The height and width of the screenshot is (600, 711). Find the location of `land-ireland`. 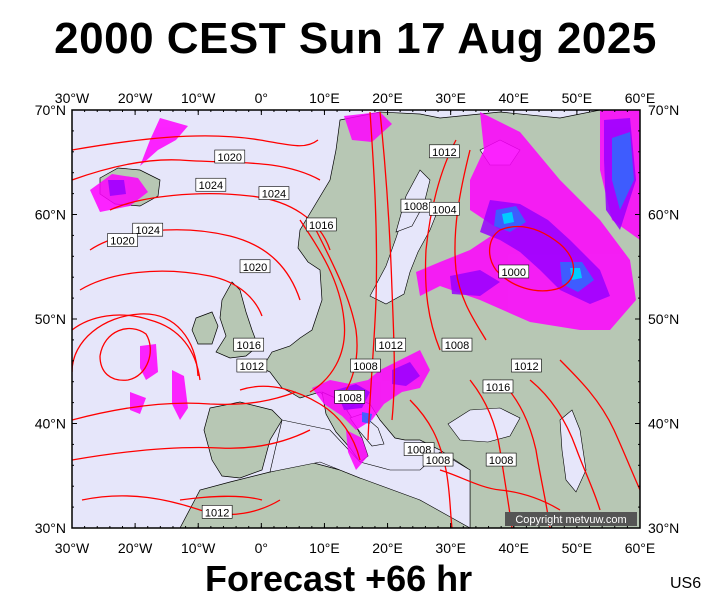

land-ireland is located at coordinates (205, 328).